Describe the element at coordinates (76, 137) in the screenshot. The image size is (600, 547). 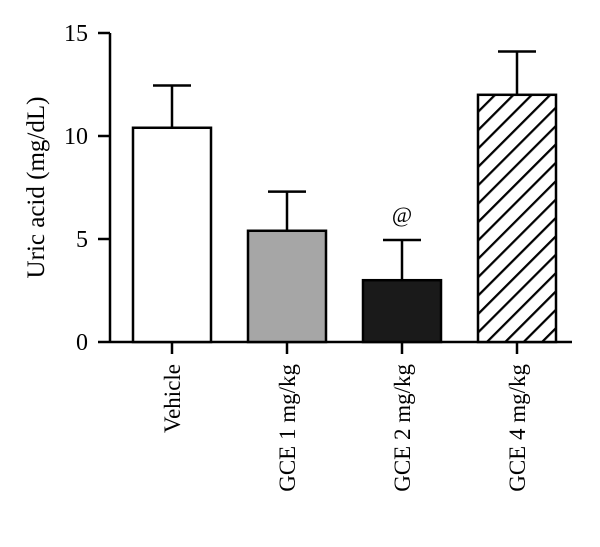
I see `y-tick-label: 10` at that location.